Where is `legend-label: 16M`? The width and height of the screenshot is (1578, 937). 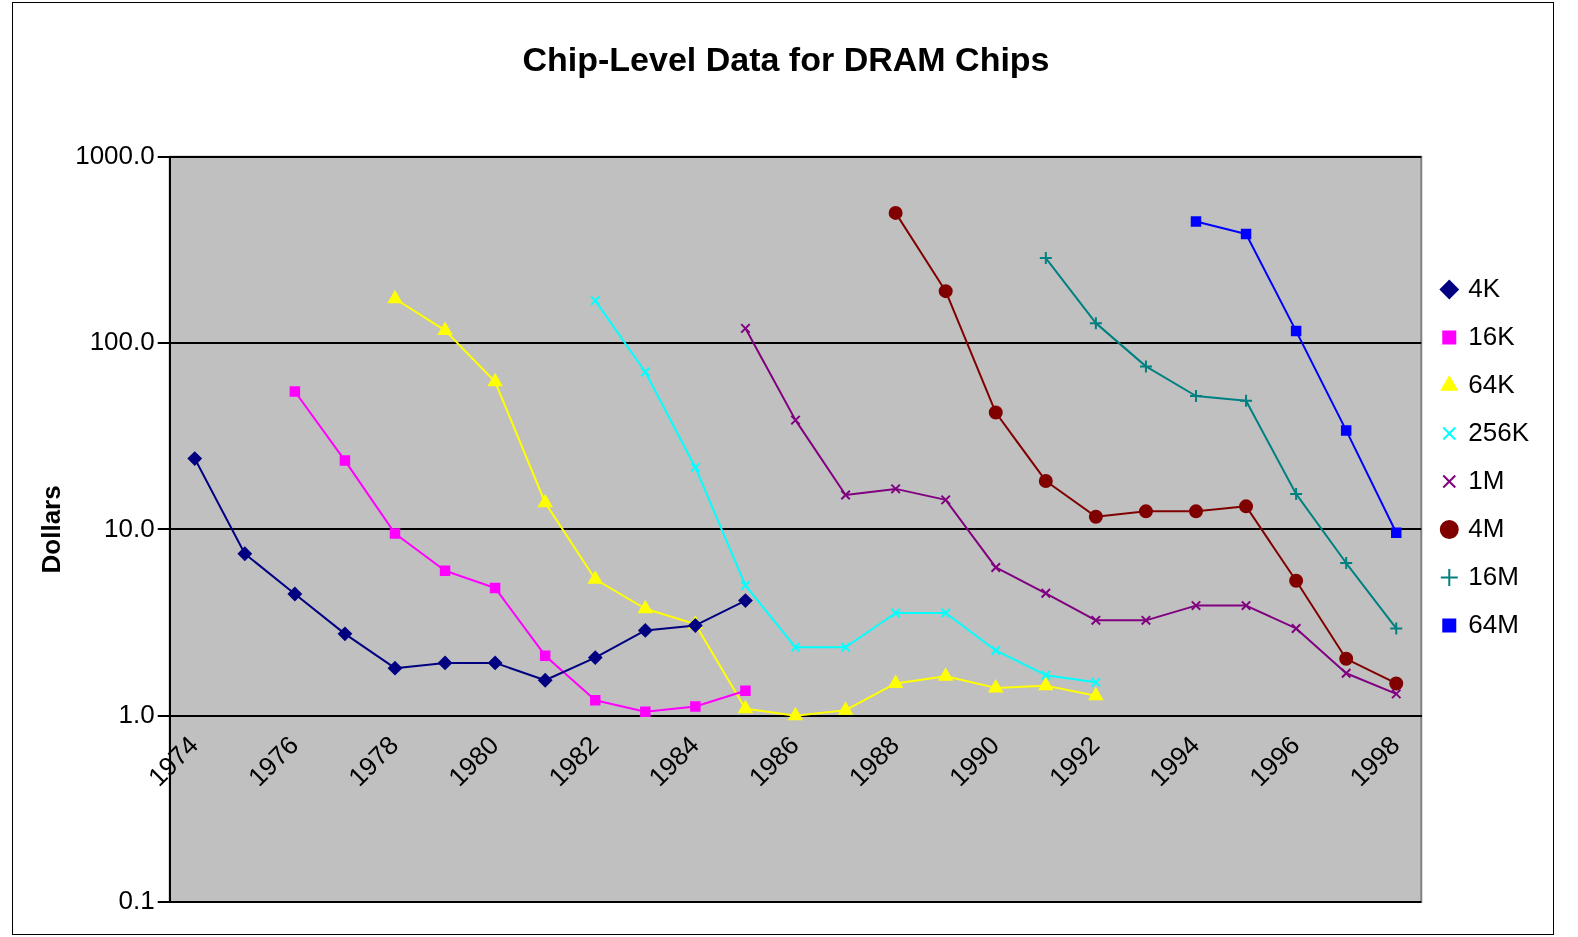 legend-label: 16M is located at coordinates (1493, 575).